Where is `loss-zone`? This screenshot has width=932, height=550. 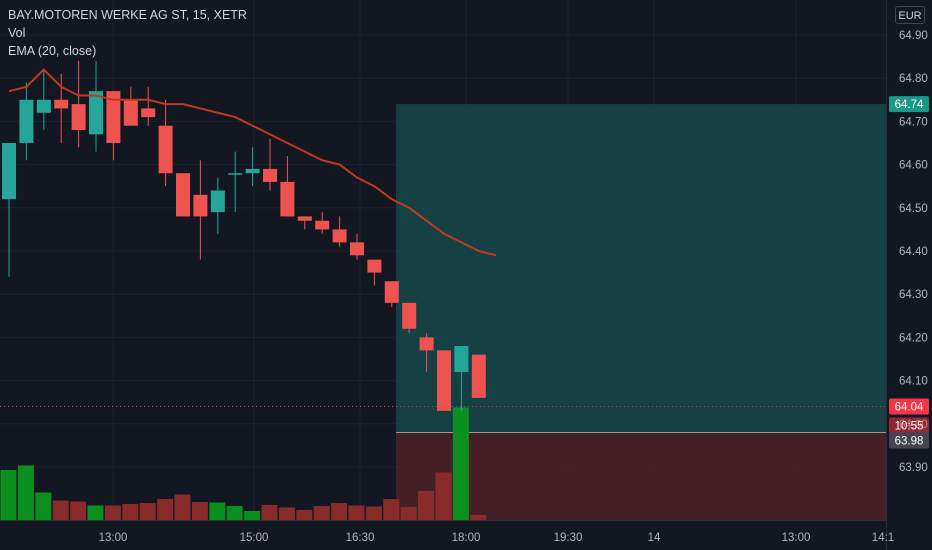
loss-zone is located at coordinates (641, 476).